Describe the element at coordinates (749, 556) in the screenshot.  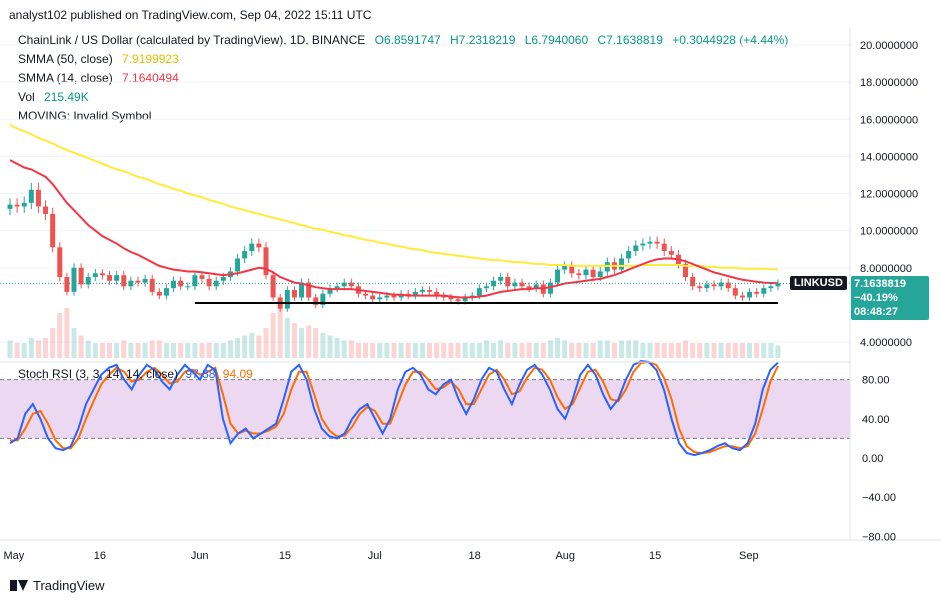
I see `time-tick-label: Sep` at that location.